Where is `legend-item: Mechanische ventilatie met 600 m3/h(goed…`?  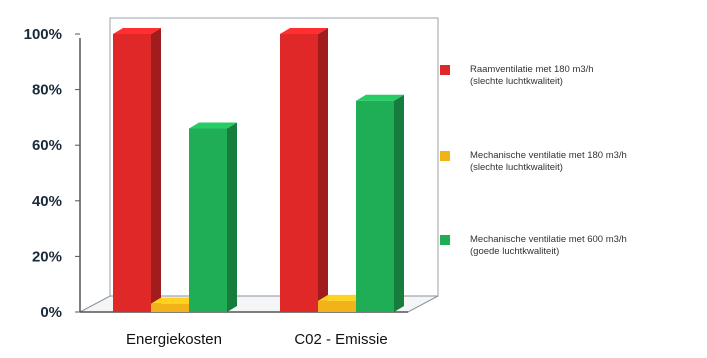 legend-item: Mechanische ventilatie met 600 m3/h(goed… is located at coordinates (533, 245).